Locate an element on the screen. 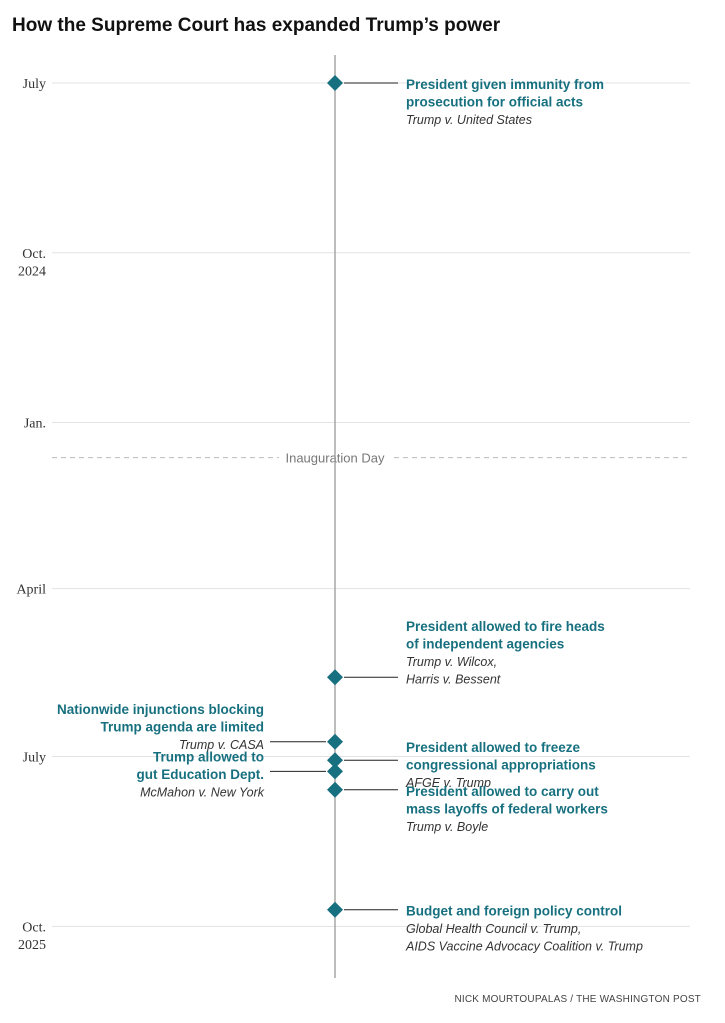 The image size is (725, 1023). event-title: Nationwide injunctions blocking is located at coordinates (160, 709).